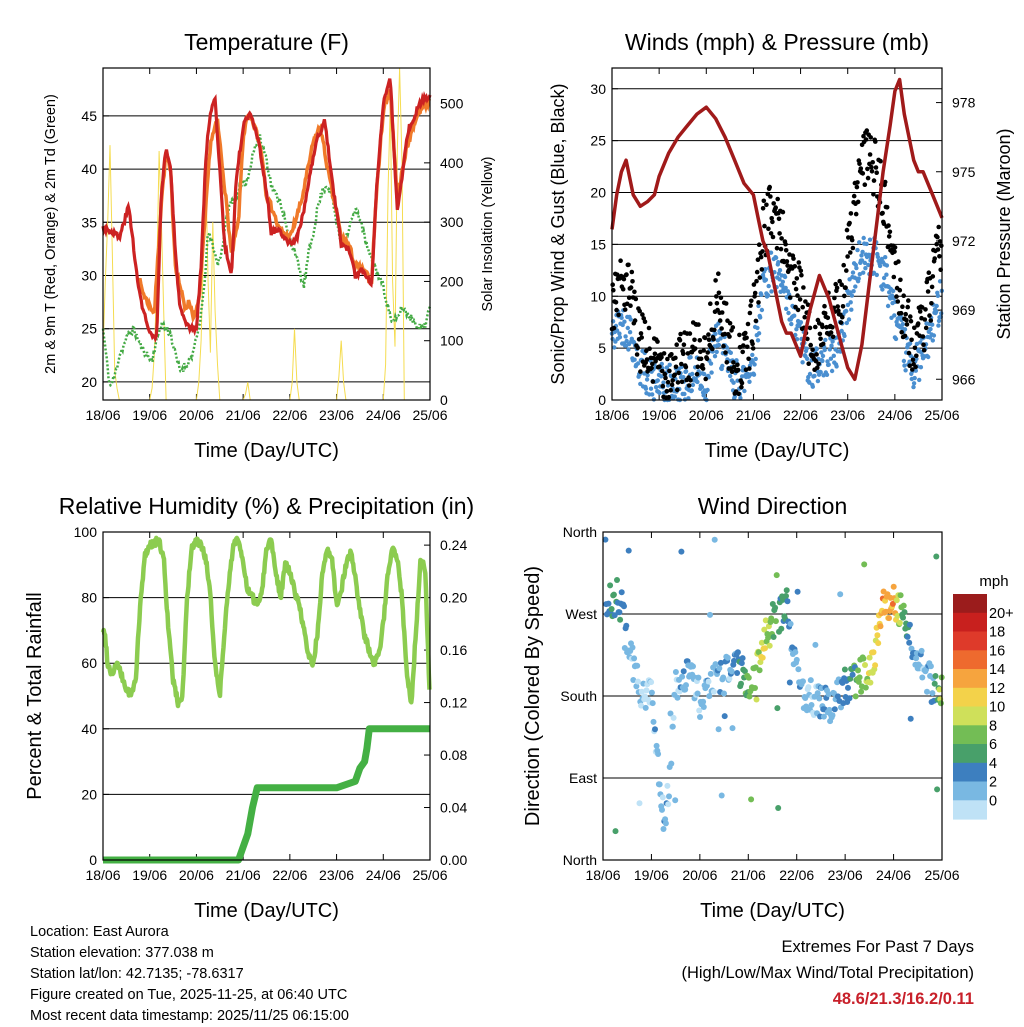 The height and width of the screenshot is (1027, 1024). Describe the element at coordinates (997, 651) in the screenshot. I see `colorbar-label: 16` at that location.